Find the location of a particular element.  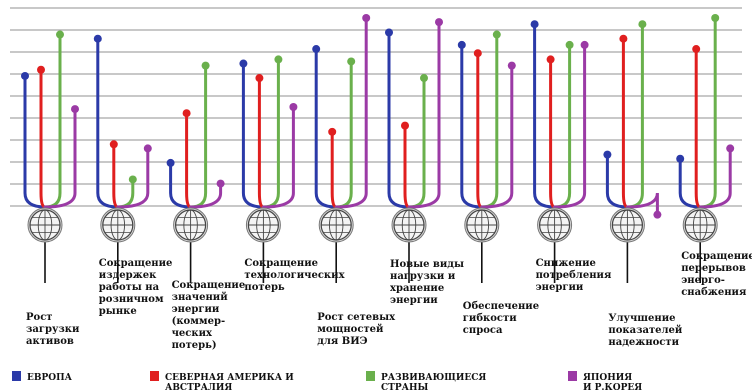

category-label-line: энерго- is located at coordinates (703, 280).